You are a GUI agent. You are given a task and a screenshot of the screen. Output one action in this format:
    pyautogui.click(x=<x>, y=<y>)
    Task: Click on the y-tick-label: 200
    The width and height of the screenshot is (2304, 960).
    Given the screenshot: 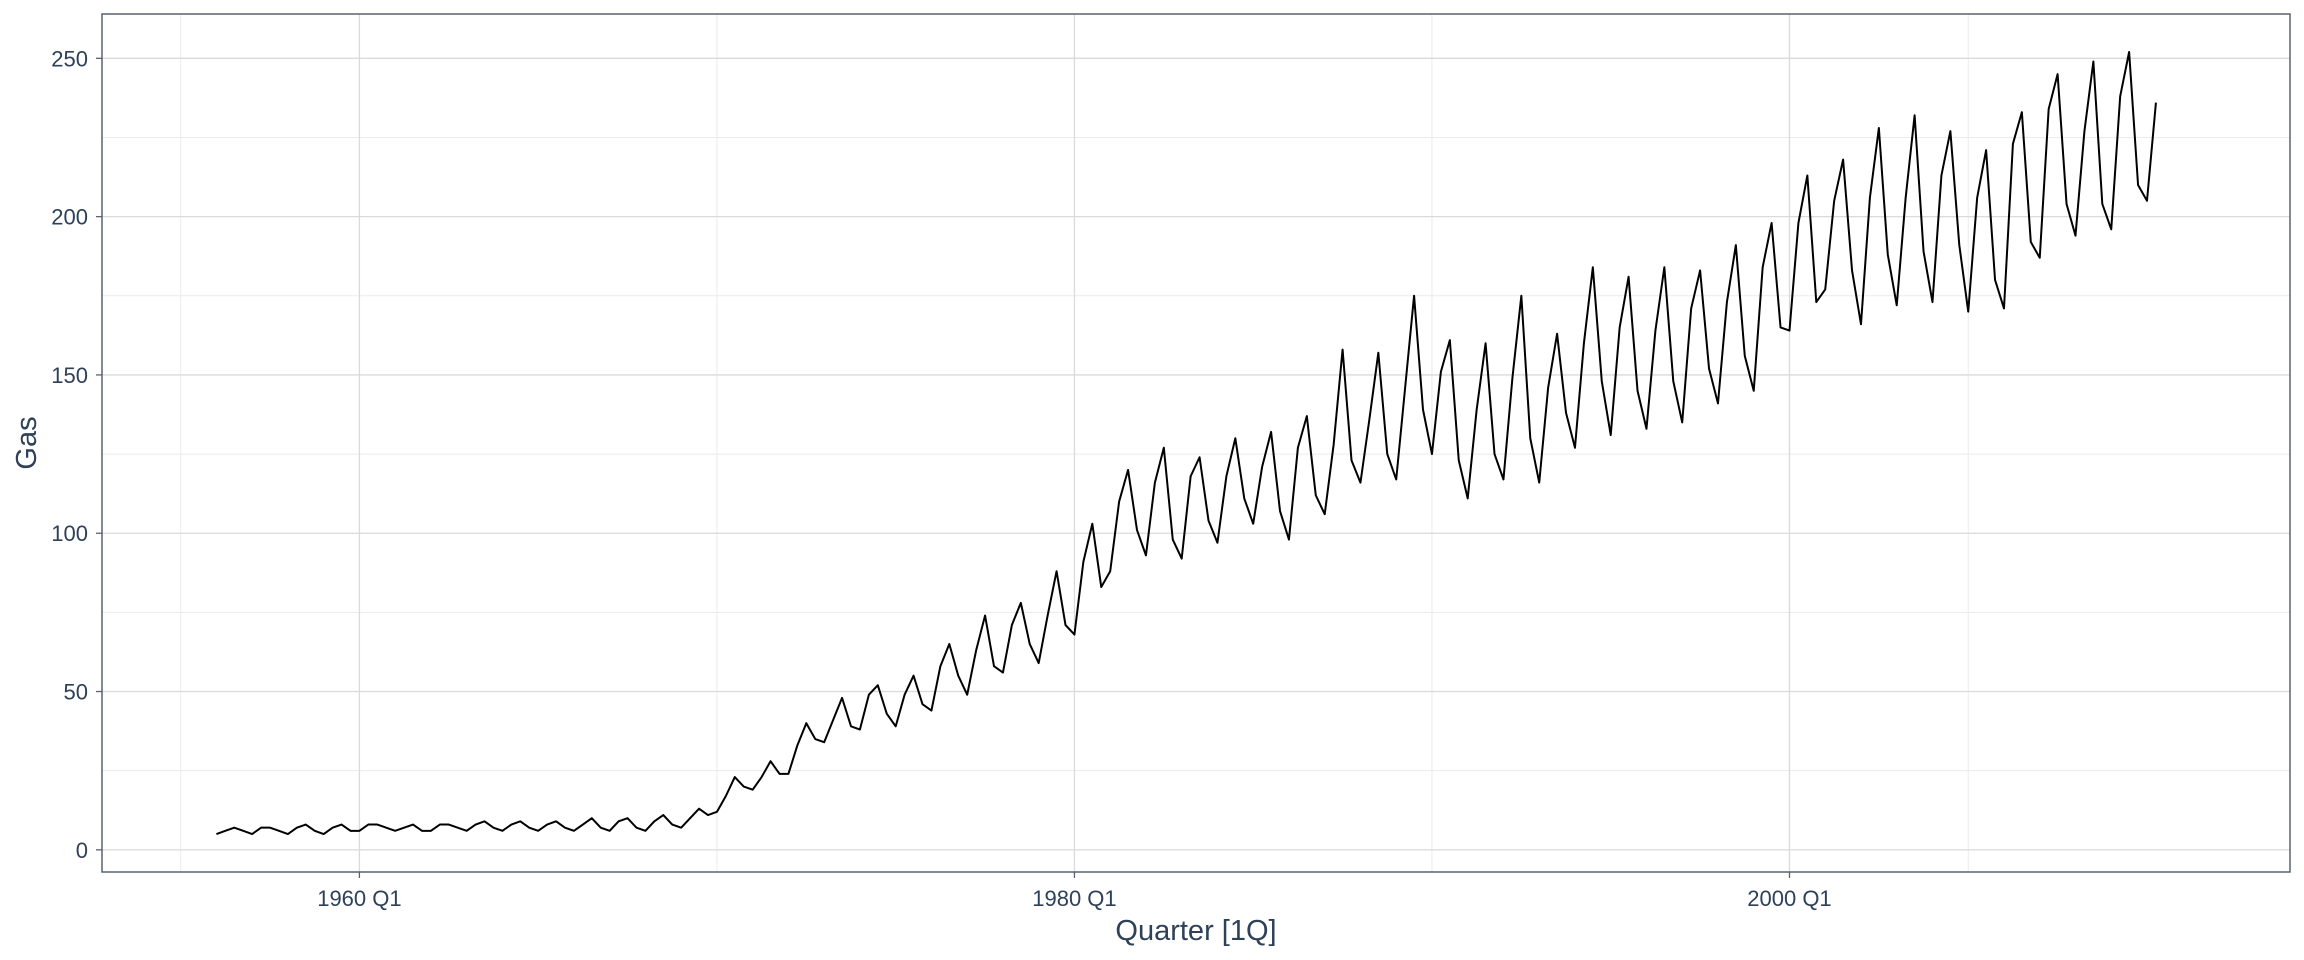 What is the action you would take?
    pyautogui.click(x=69, y=217)
    